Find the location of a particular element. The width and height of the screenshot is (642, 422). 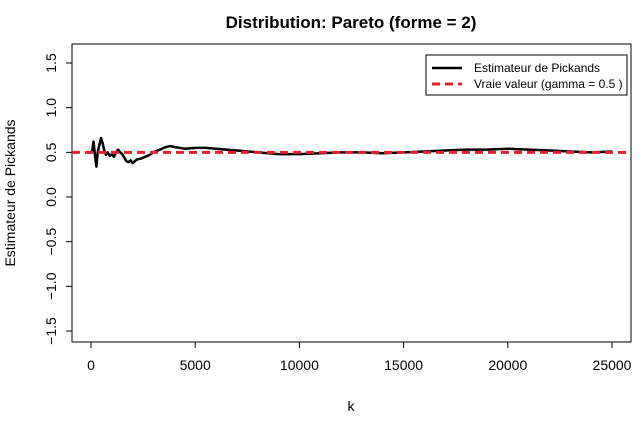

y-tick-label: 0.5 is located at coordinates (51, 152).